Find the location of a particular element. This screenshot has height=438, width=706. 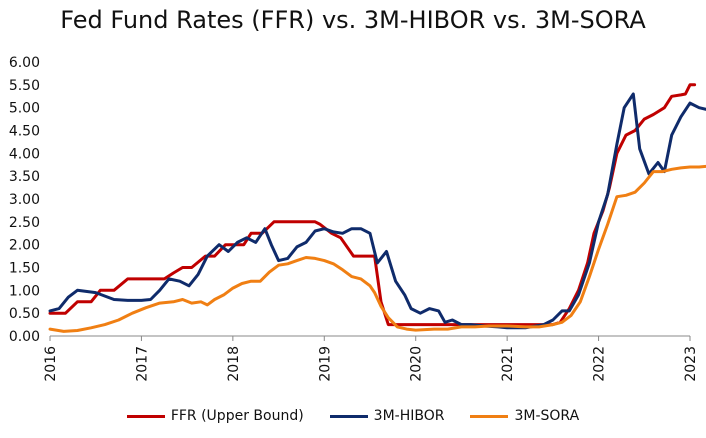

x-tick-label: 2021 is located at coordinates (508, 364).